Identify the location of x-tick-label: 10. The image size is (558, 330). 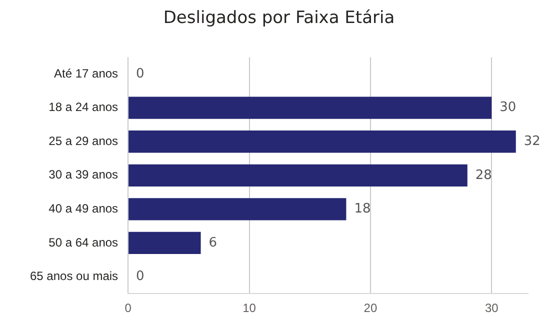
(249, 308).